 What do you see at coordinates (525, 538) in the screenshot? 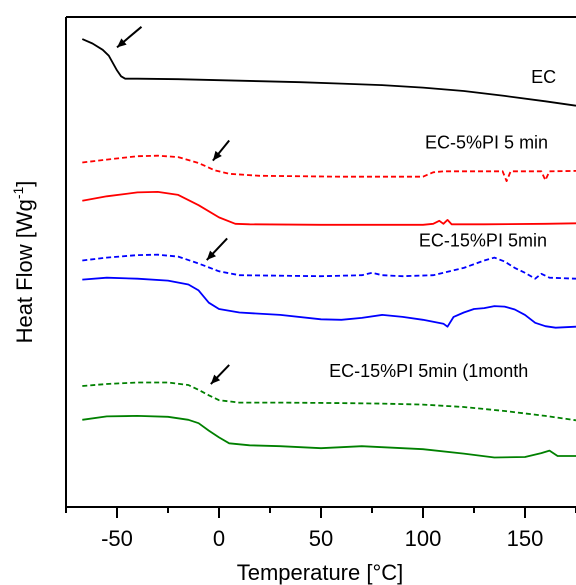
I see `x-tick-label: 150` at bounding box center [525, 538].